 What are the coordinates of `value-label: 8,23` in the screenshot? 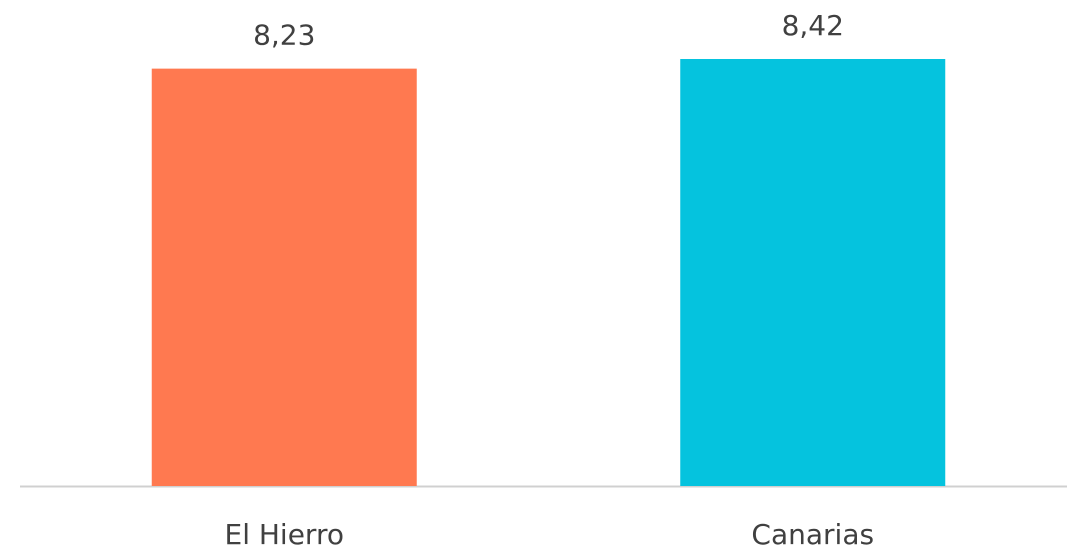 It's located at (284, 35).